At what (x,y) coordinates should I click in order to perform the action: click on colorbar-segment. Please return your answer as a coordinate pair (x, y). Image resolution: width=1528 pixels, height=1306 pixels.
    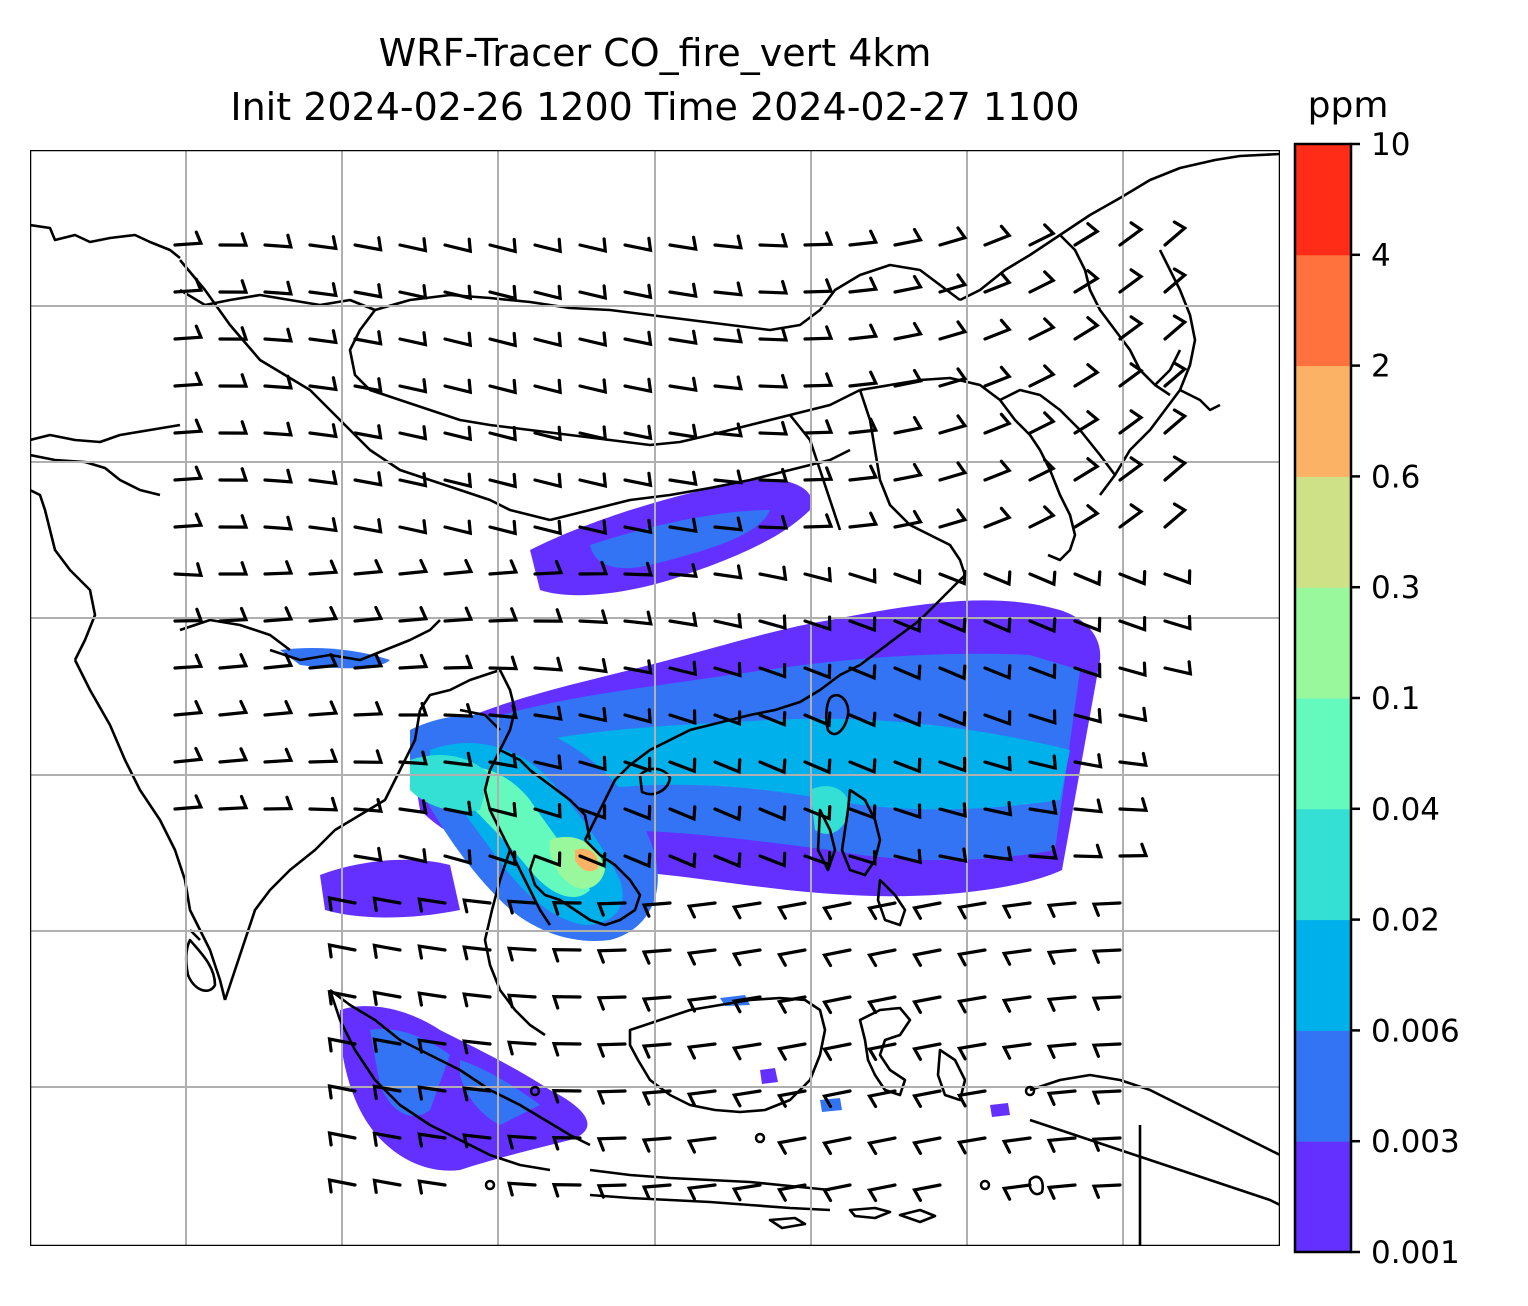
    Looking at the image, I should click on (1323, 754).